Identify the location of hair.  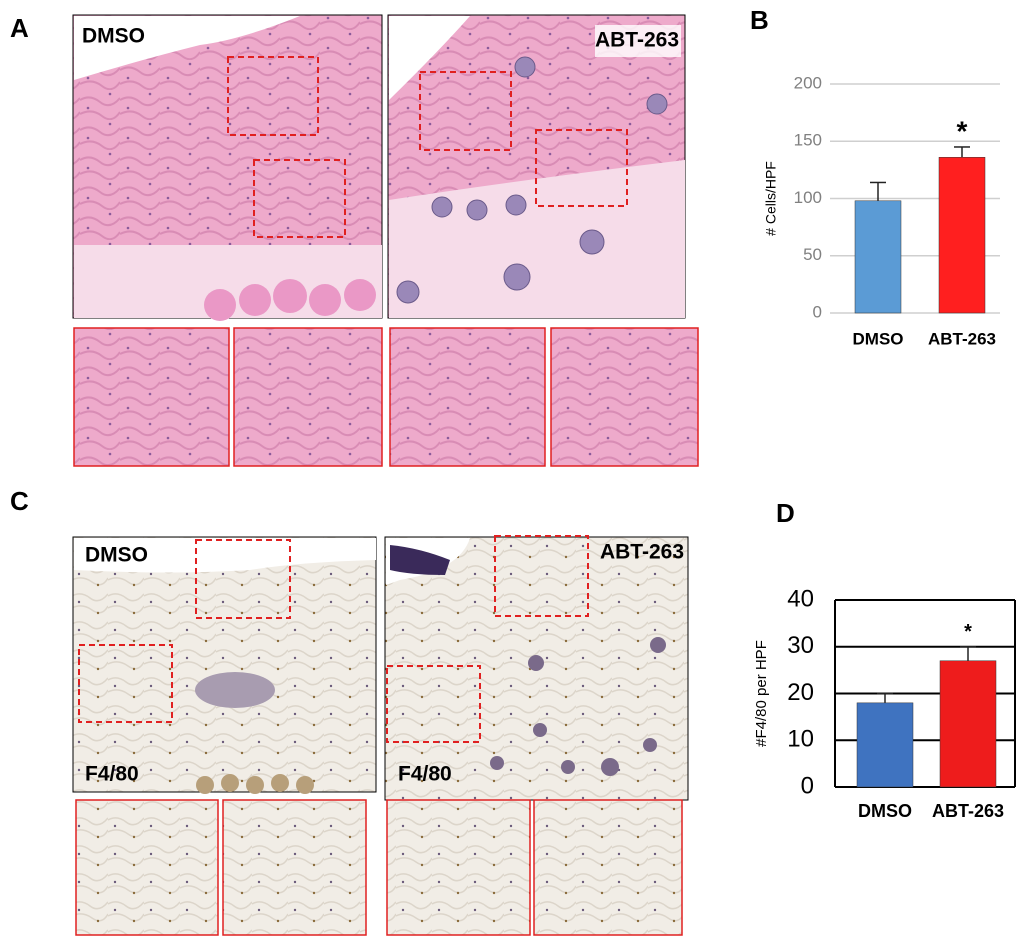
(420, 560).